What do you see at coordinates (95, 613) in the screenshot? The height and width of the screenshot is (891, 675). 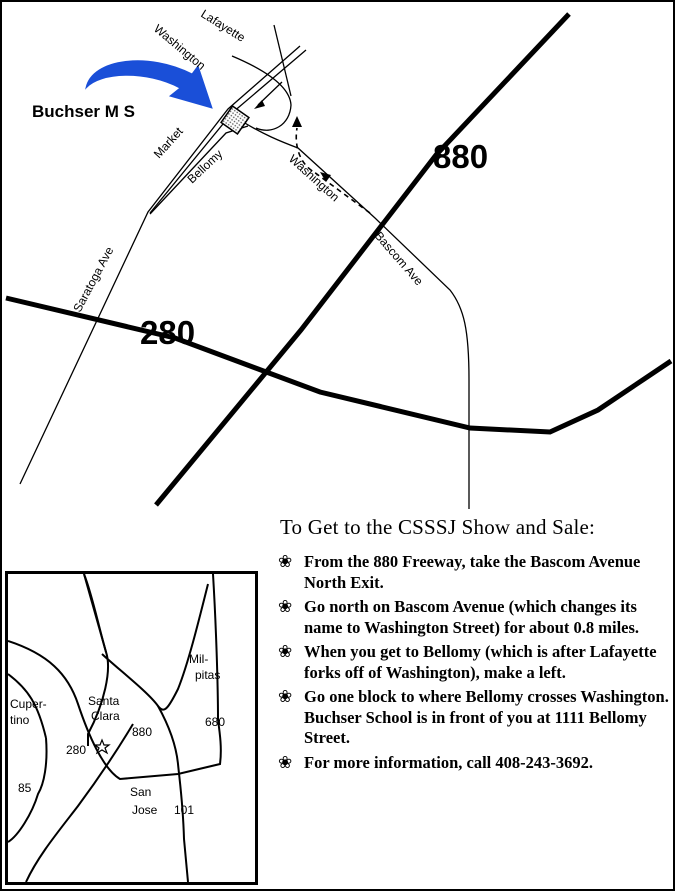 I see `inset-road-north` at bounding box center [95, 613].